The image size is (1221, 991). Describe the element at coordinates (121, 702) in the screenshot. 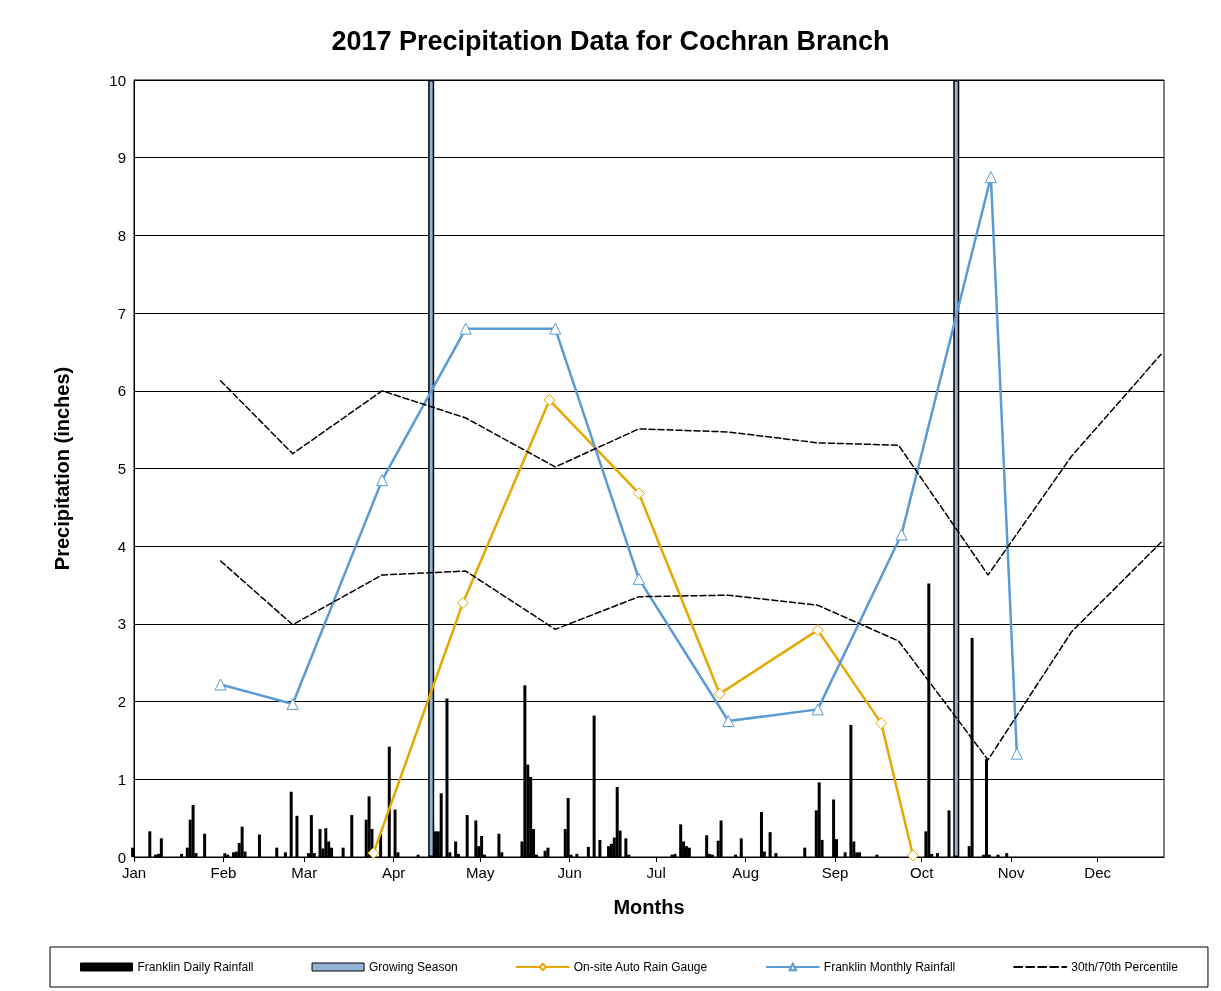

I see `y-tick-label: 2` at that location.